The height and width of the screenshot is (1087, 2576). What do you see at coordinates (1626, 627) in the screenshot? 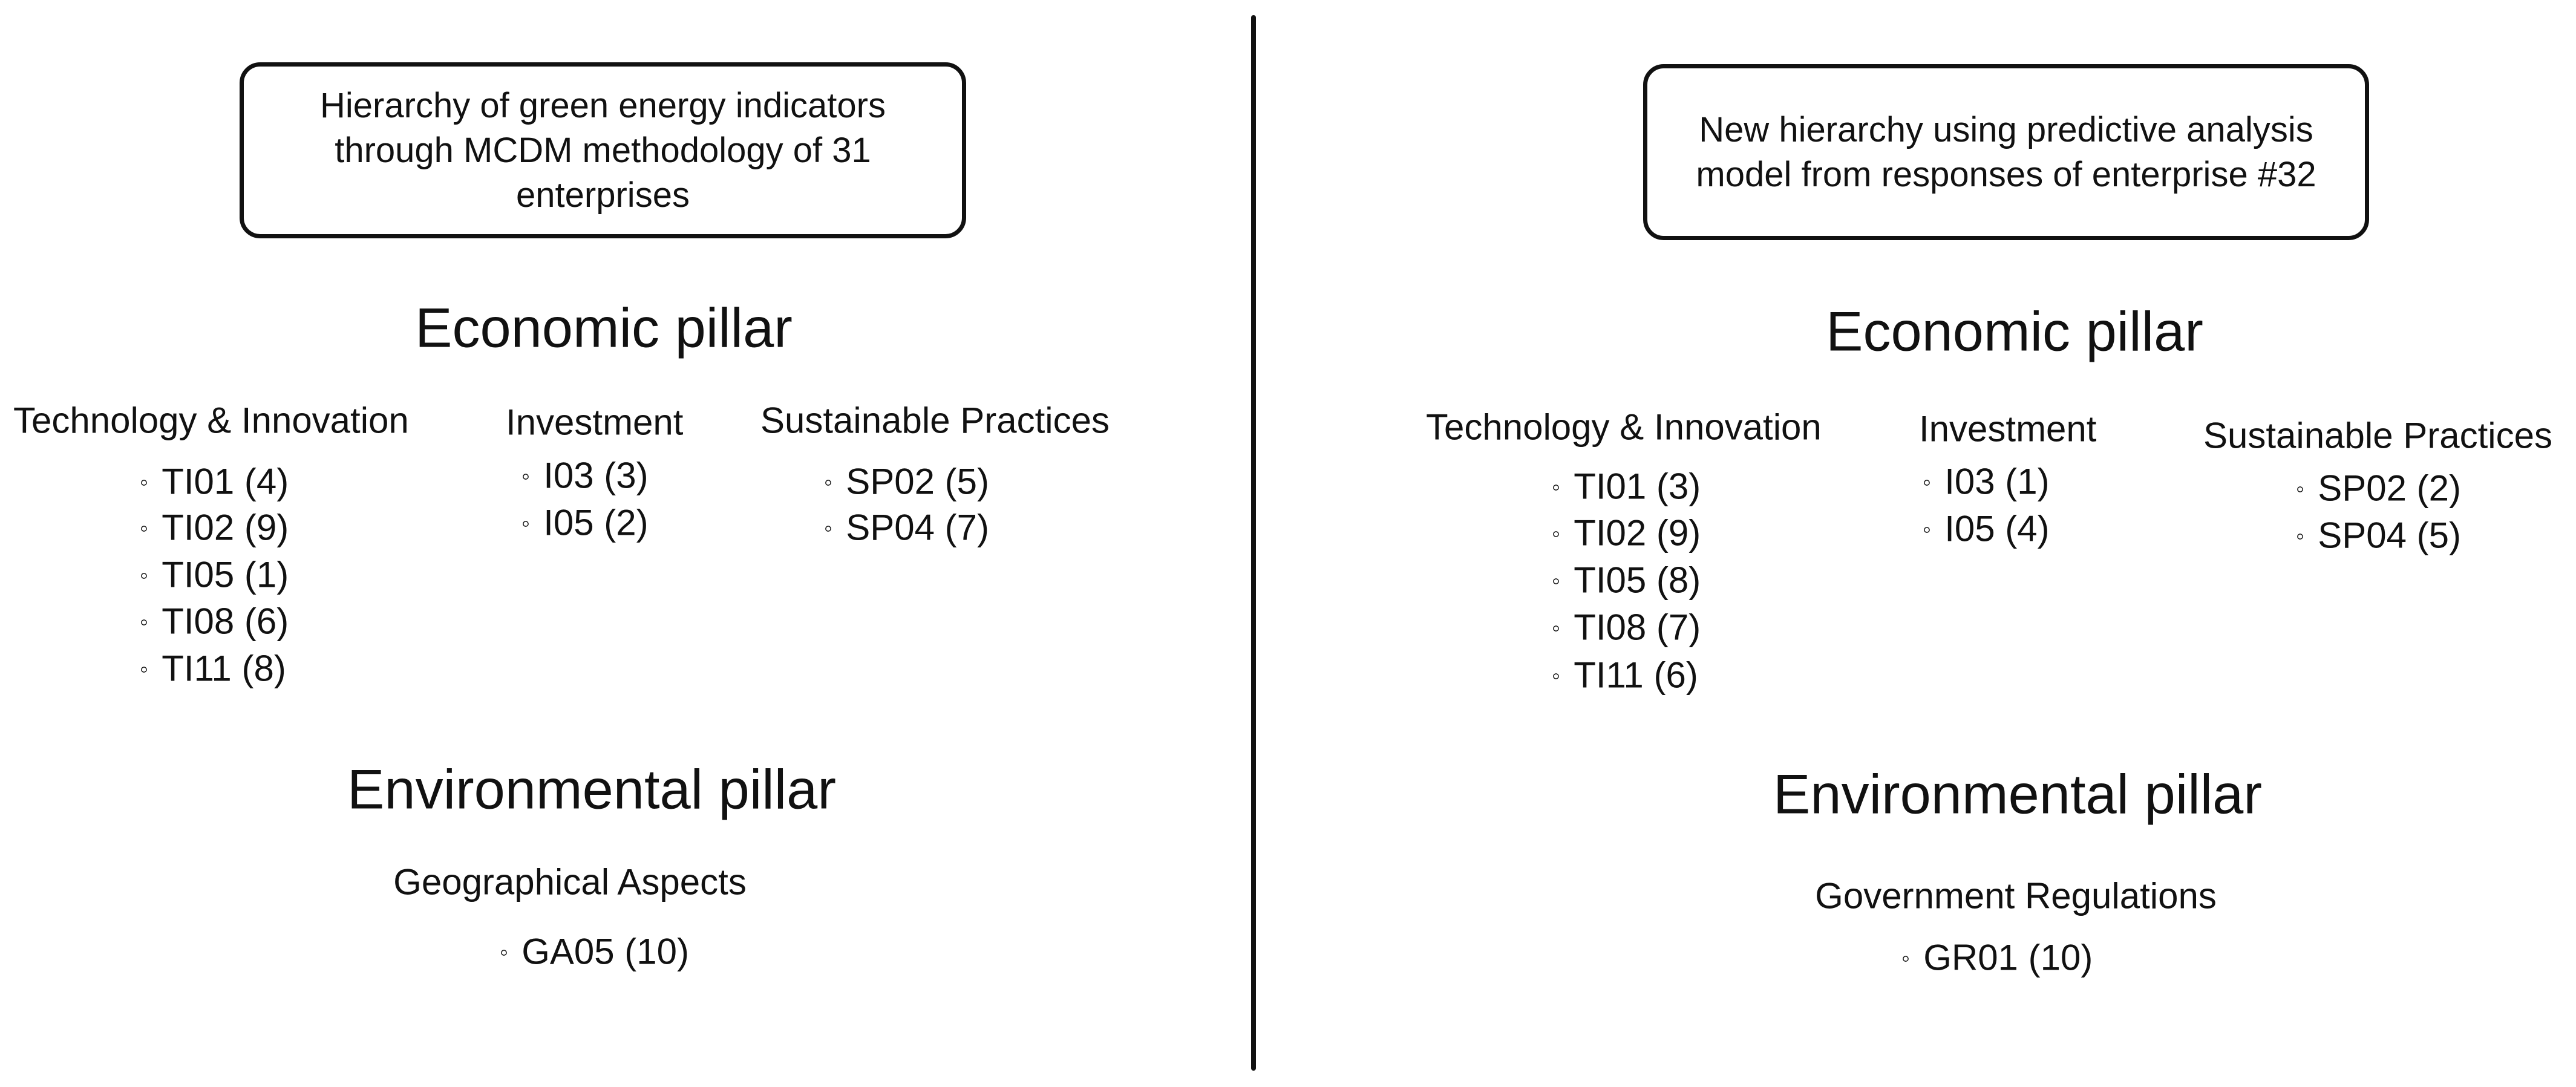
I see `list-item: ◦ TI08 (7)` at bounding box center [1626, 627].